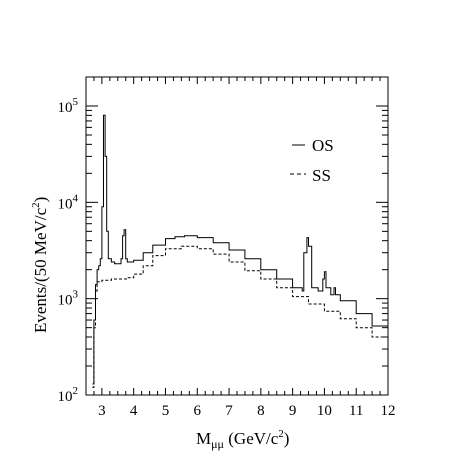 The height and width of the screenshot is (474, 474). I want to click on y-tick-label: 10³, so click(68, 299).